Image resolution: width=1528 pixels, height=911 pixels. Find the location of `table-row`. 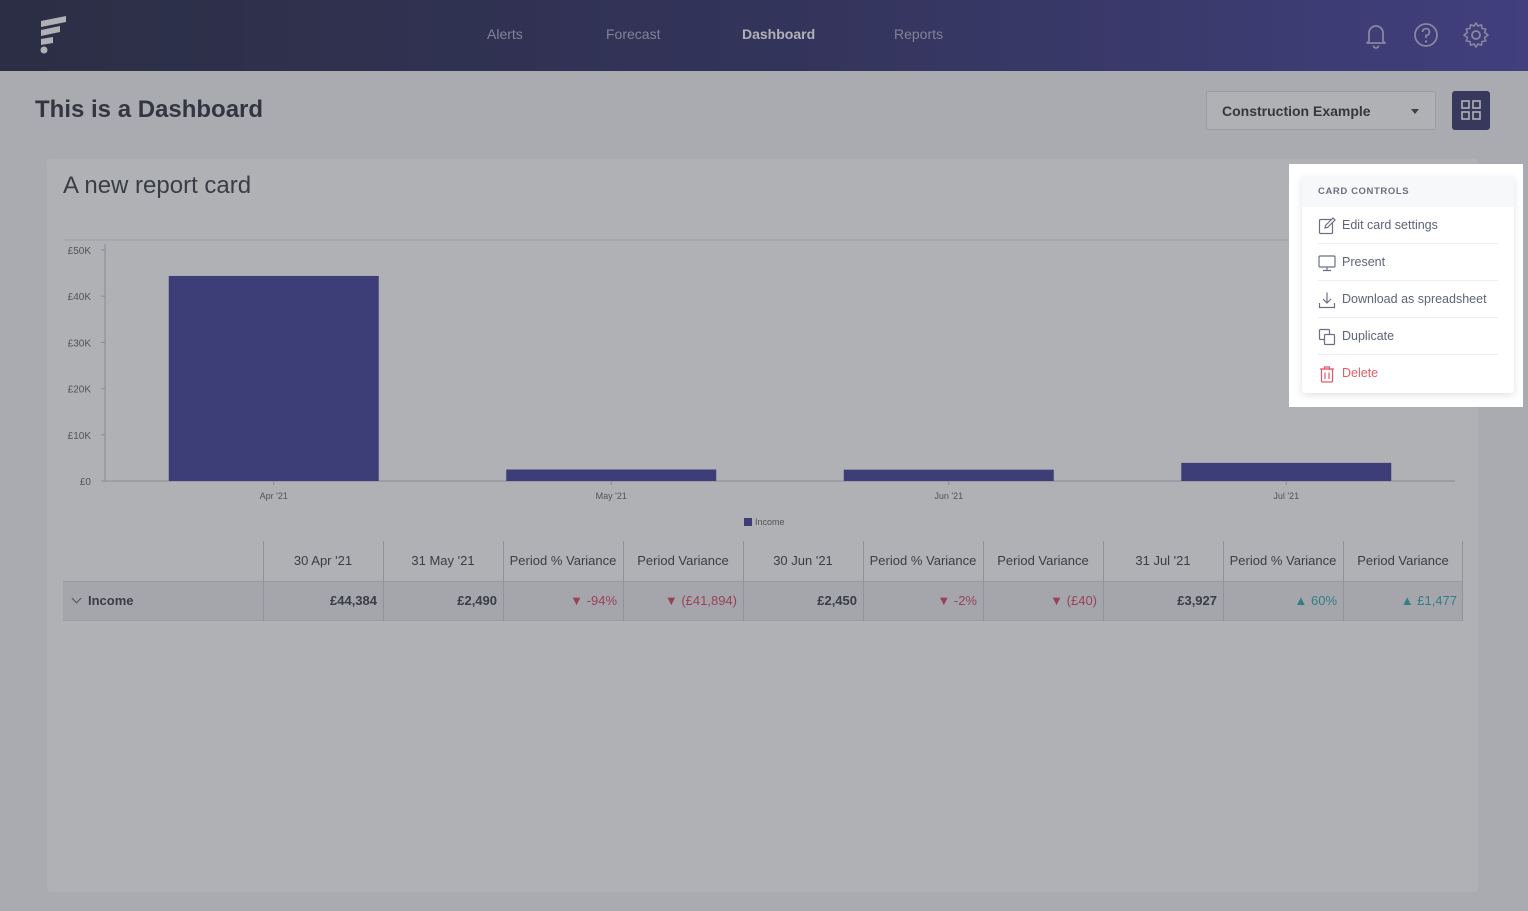

table-row is located at coordinates (763, 601).